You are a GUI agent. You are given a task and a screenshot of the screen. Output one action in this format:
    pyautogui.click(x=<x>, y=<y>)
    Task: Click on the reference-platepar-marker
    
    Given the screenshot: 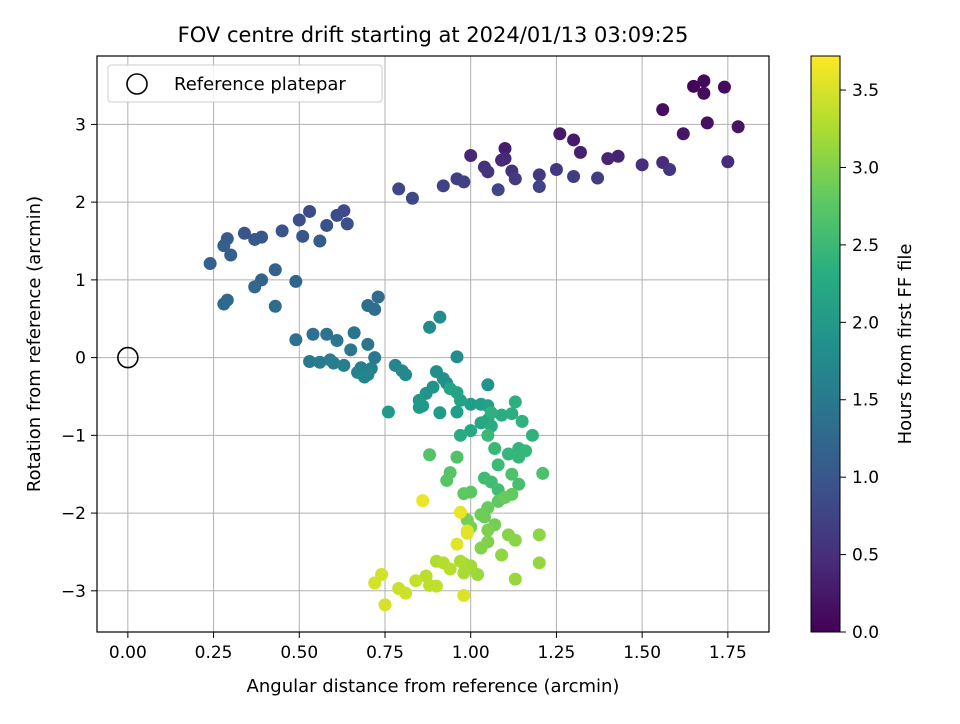 What is the action you would take?
    pyautogui.click(x=128, y=357)
    